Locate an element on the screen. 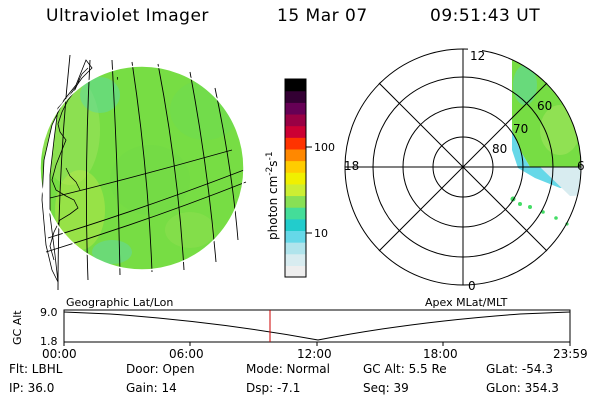  seq-info: Seq: 39 is located at coordinates (386, 388).